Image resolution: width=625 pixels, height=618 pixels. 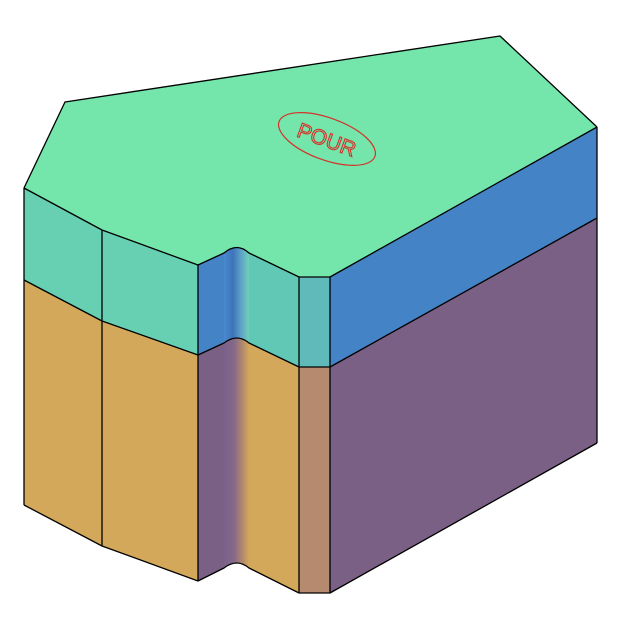 What do you see at coordinates (274, 310) in the screenshot?
I see `upper-notch-right-face` at bounding box center [274, 310].